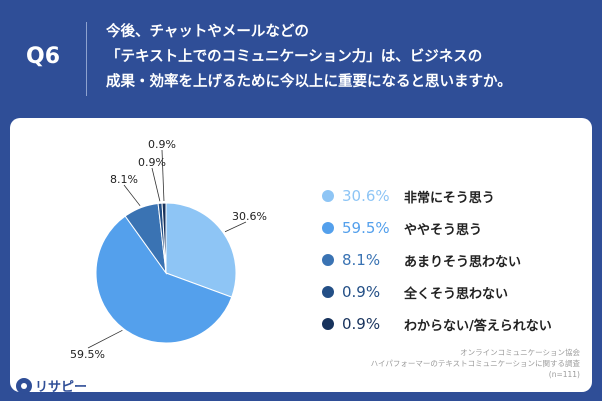  What do you see at coordinates (366, 196) in the screenshot?
I see `legend-percent: 30.6%` at bounding box center [366, 196].